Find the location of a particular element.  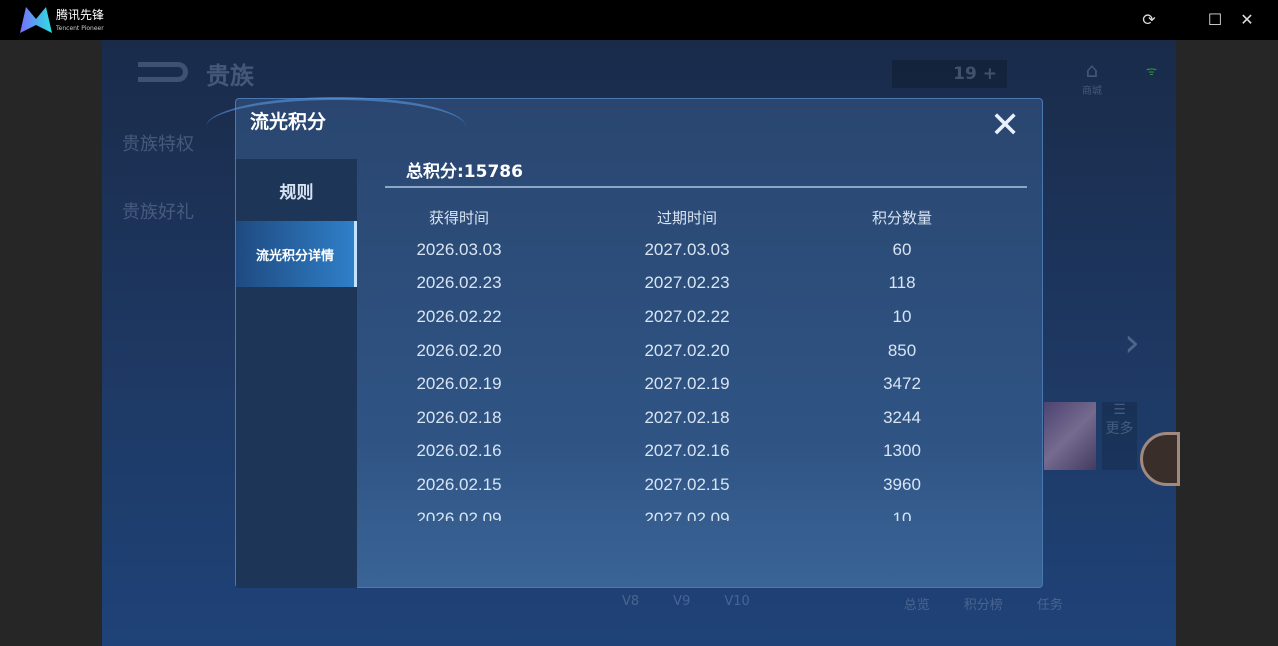

table-cell: 2027.02.23 is located at coordinates (687, 283).